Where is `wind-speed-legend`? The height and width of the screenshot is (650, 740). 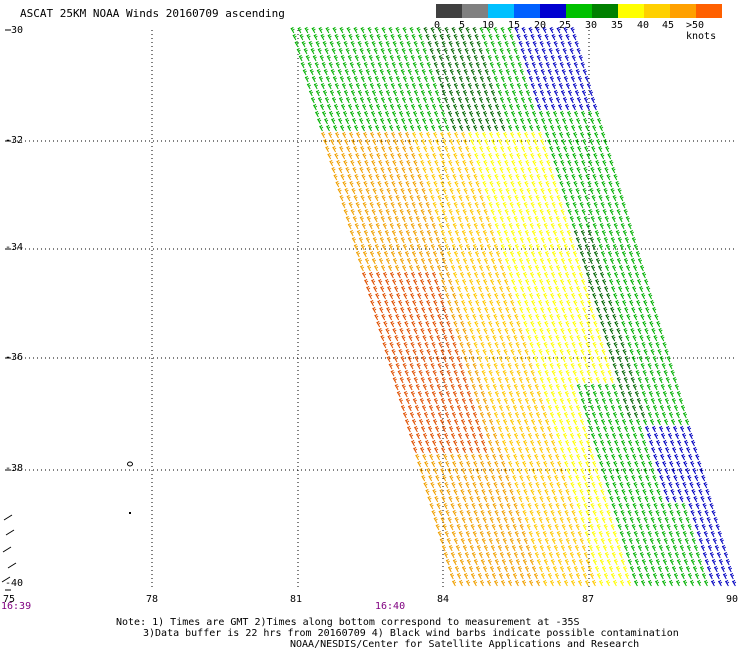 wind-speed-legend is located at coordinates (579, 11).